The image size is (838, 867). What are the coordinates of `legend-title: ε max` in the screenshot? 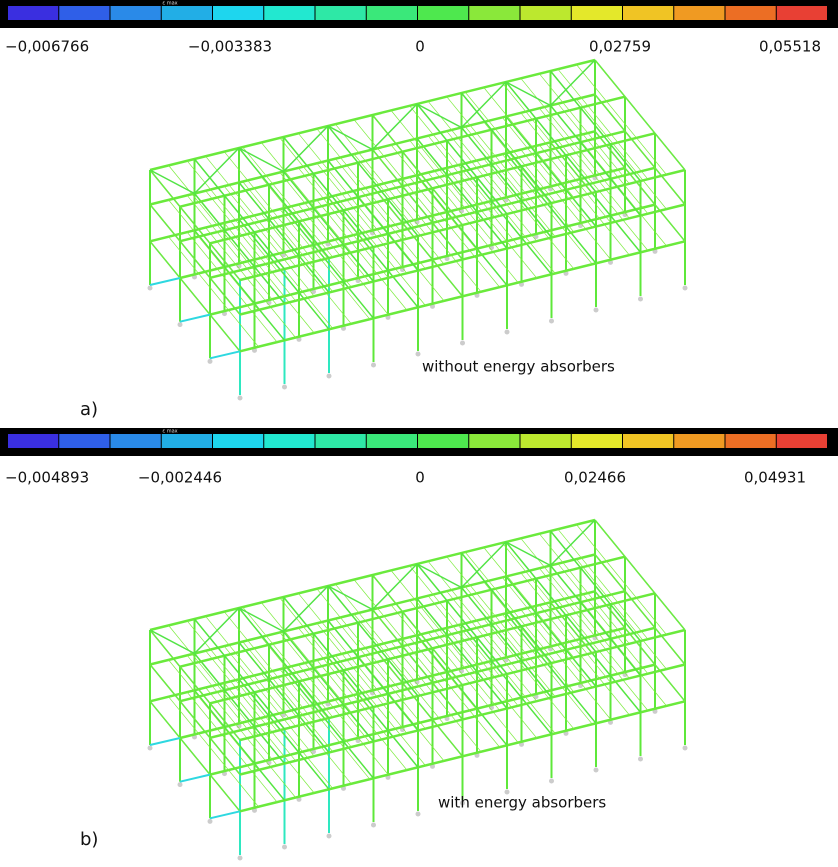 It's located at (169, 4).